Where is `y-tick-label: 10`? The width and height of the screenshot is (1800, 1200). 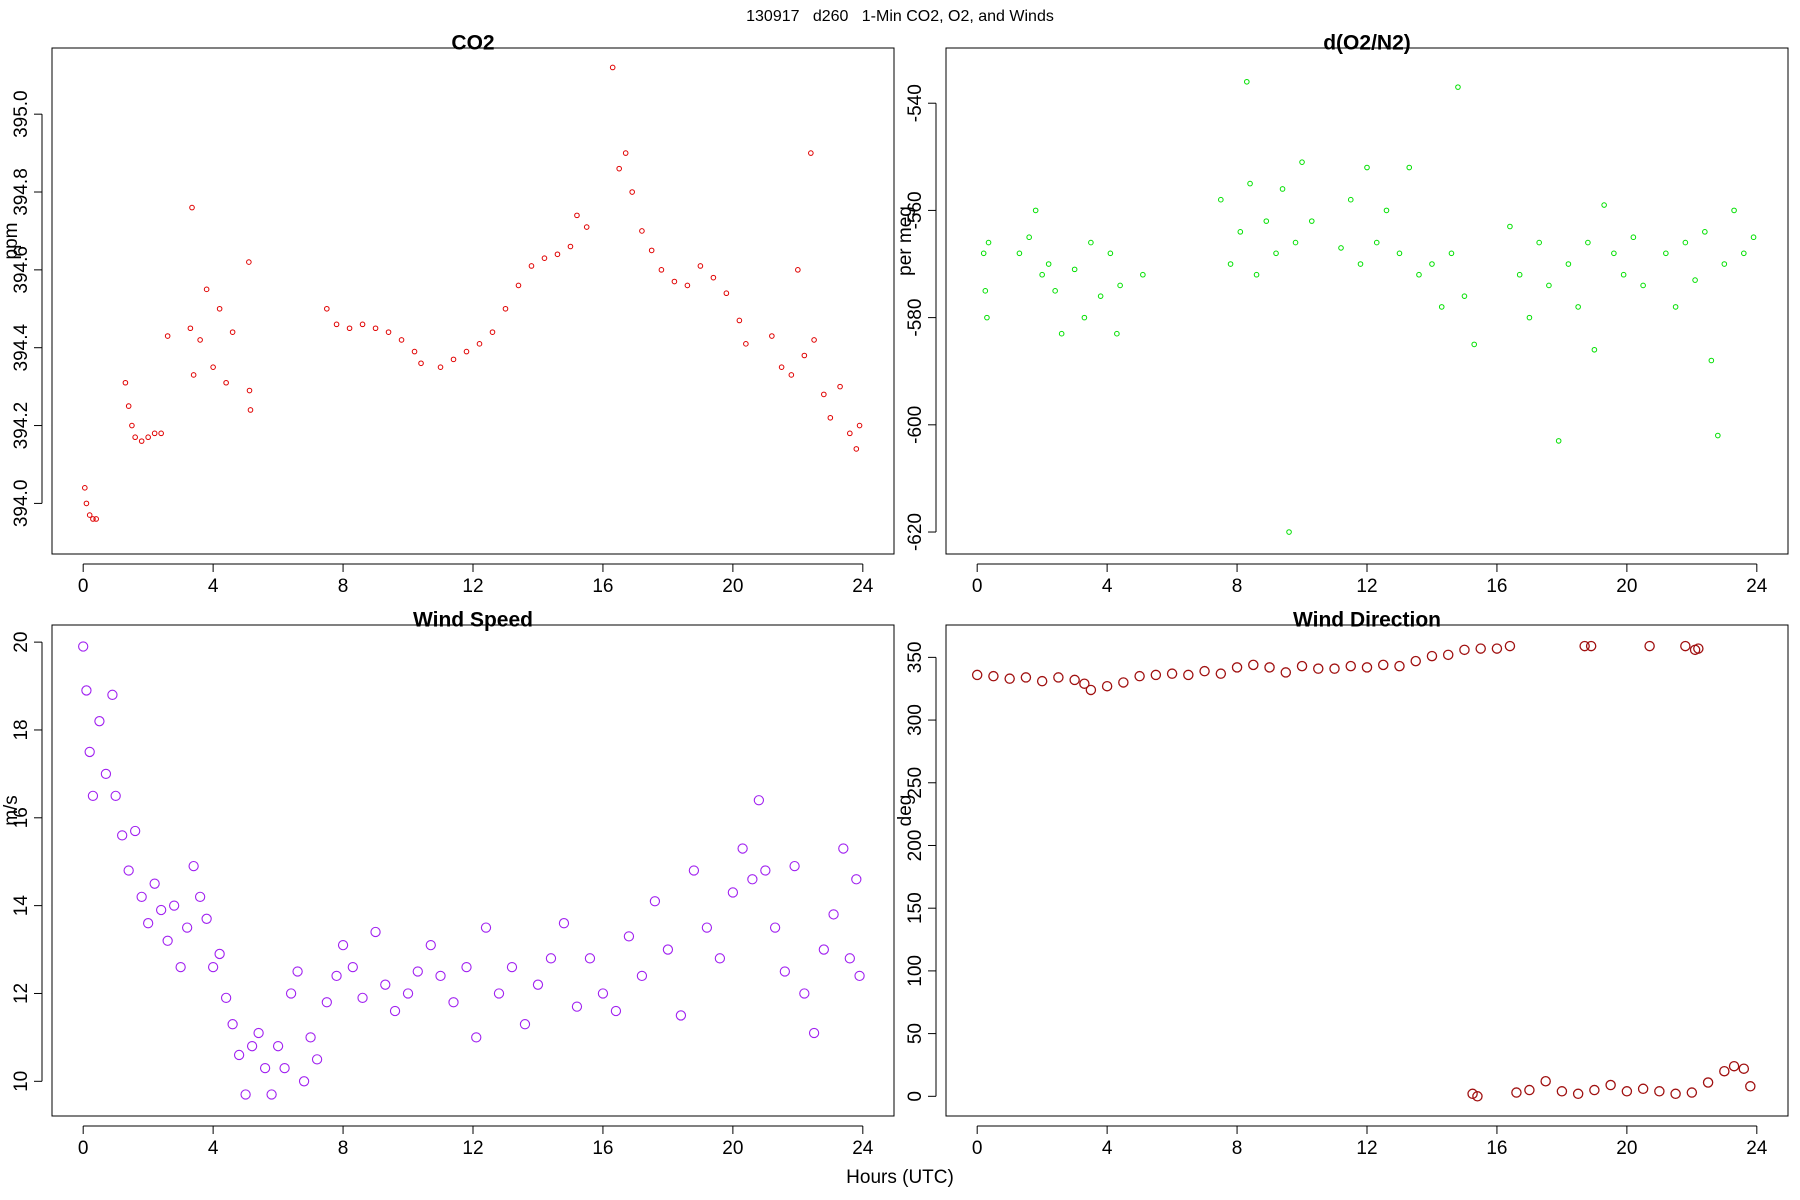 y-tick-label: 10 is located at coordinates (21, 1081).